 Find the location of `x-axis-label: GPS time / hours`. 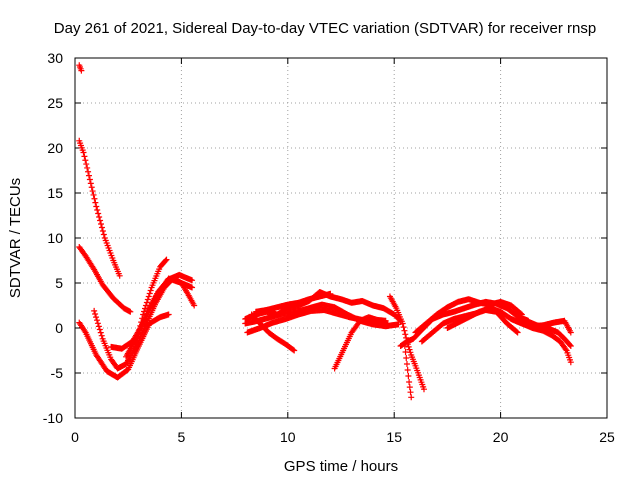

x-axis-label: GPS time / hours is located at coordinates (341, 466).